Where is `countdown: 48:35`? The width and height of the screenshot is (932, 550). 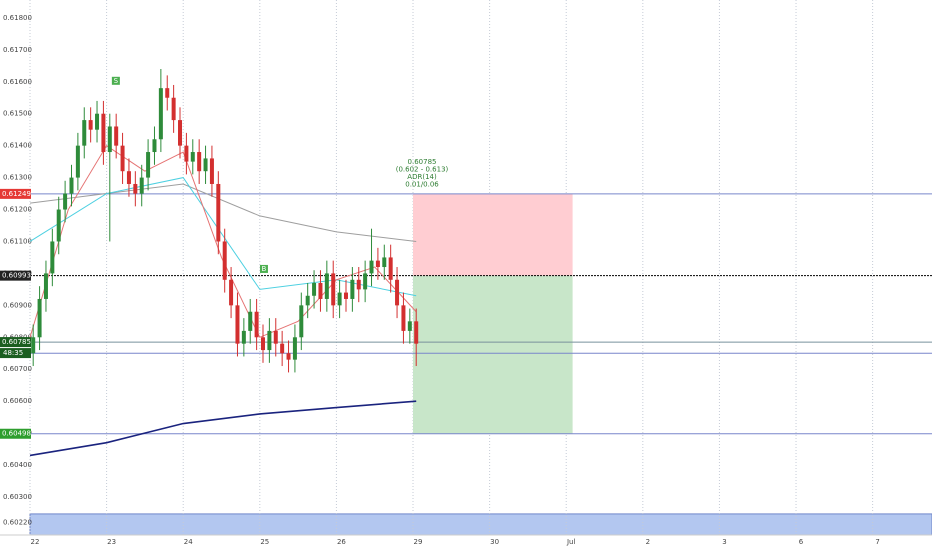
countdown: 48:35 is located at coordinates (13, 353).